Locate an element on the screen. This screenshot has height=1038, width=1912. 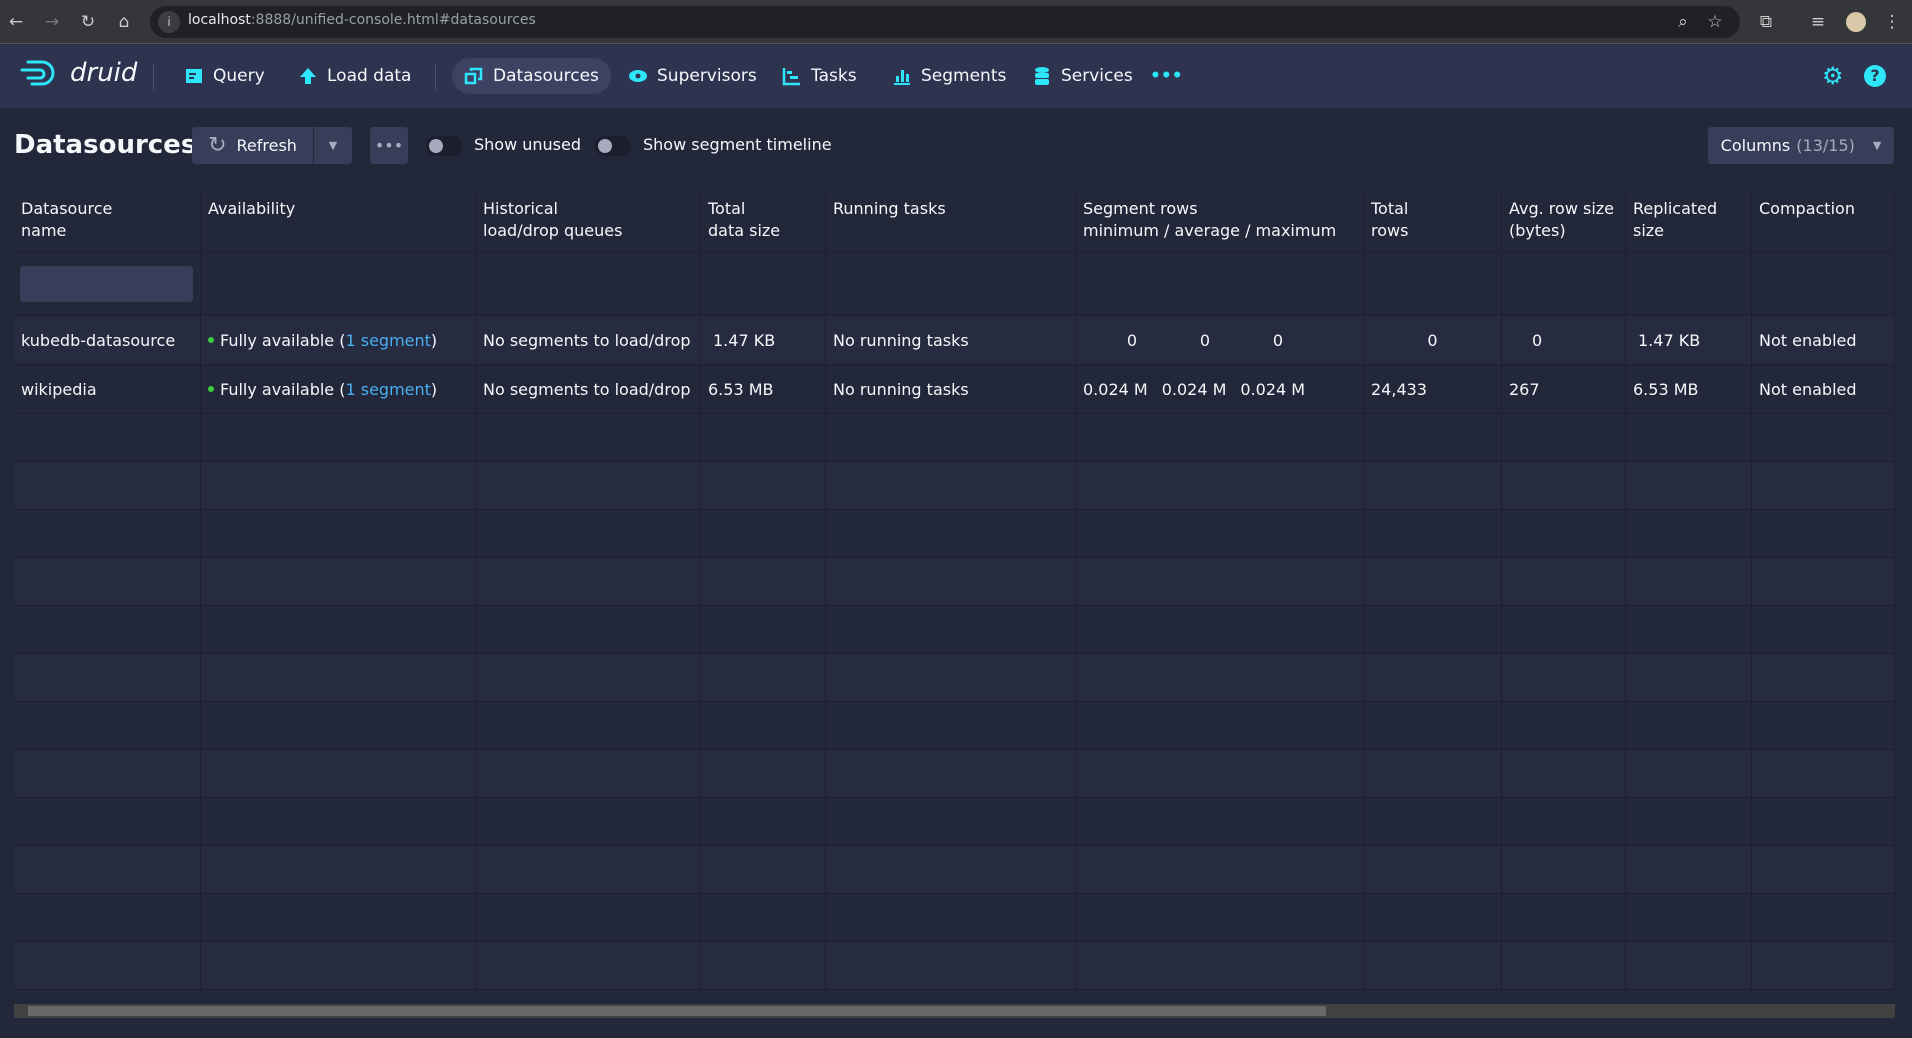
cell-total-rows: 0 is located at coordinates (1432, 340).